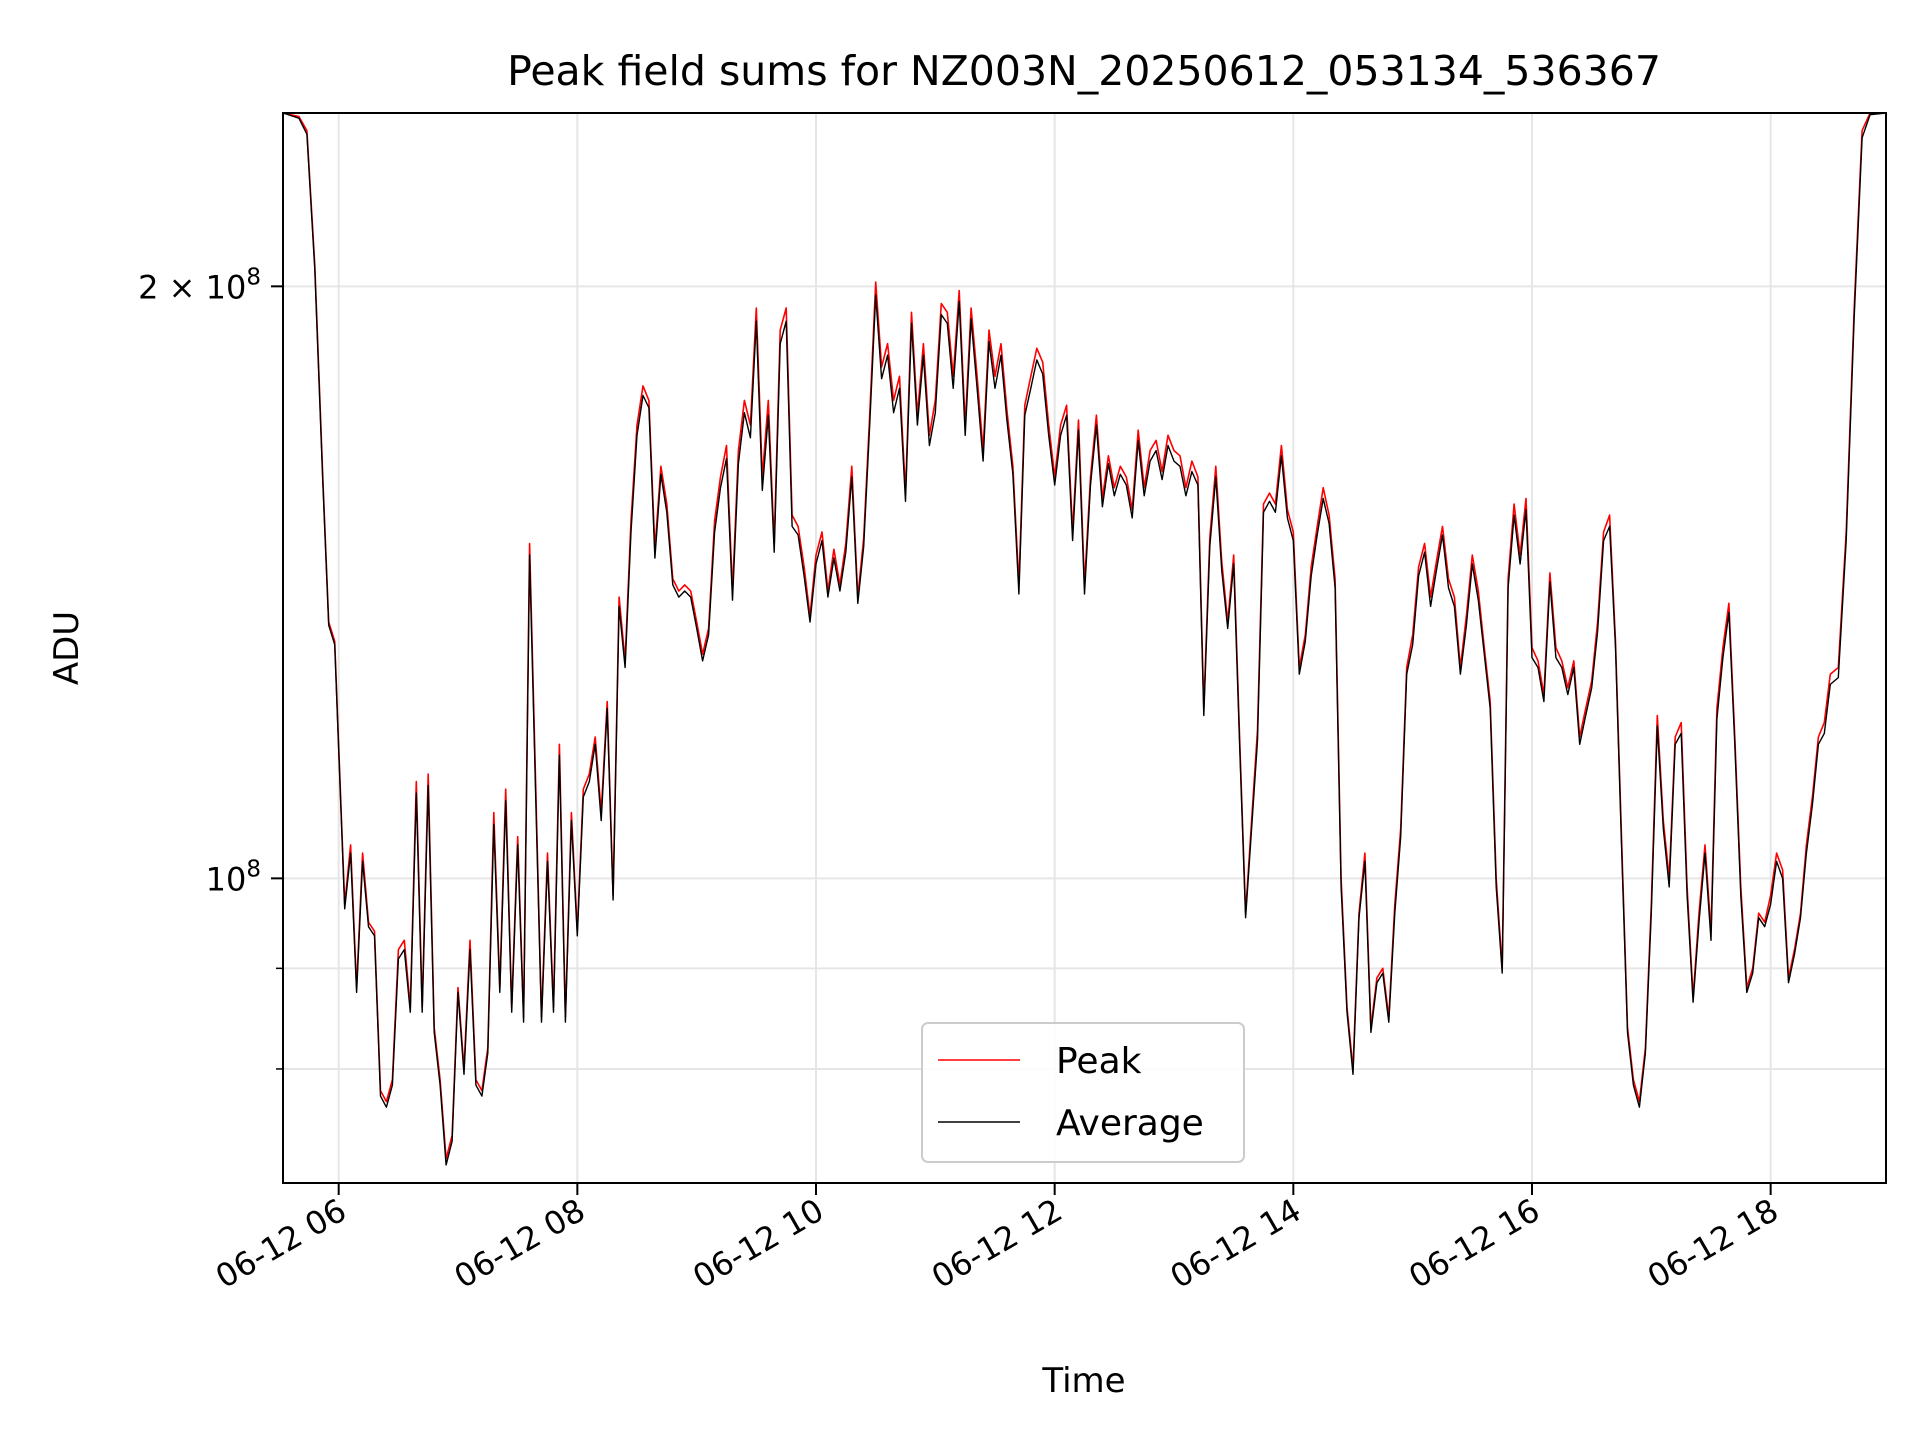  What do you see at coordinates (1130, 1123) in the screenshot?
I see `legend-label-average: Average` at bounding box center [1130, 1123].